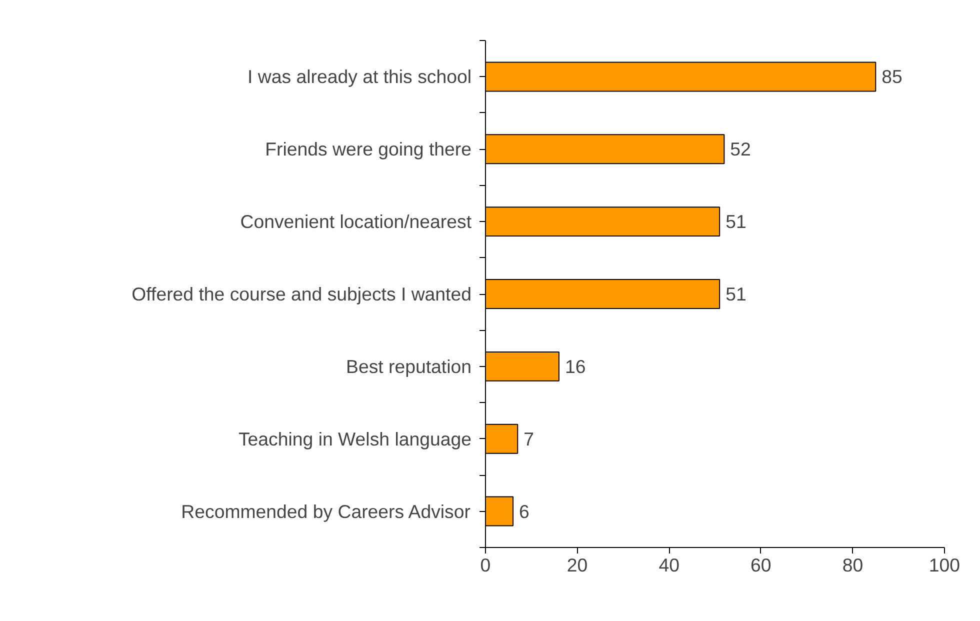  What do you see at coordinates (892, 77) in the screenshot?
I see `data-label: 85` at bounding box center [892, 77].